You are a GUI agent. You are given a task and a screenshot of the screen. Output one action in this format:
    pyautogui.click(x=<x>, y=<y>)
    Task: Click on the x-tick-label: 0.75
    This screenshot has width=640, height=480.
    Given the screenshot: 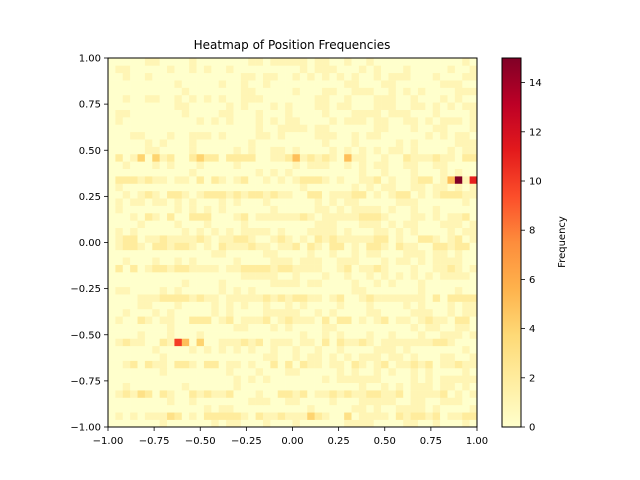 What is the action you would take?
    pyautogui.click(x=431, y=441)
    